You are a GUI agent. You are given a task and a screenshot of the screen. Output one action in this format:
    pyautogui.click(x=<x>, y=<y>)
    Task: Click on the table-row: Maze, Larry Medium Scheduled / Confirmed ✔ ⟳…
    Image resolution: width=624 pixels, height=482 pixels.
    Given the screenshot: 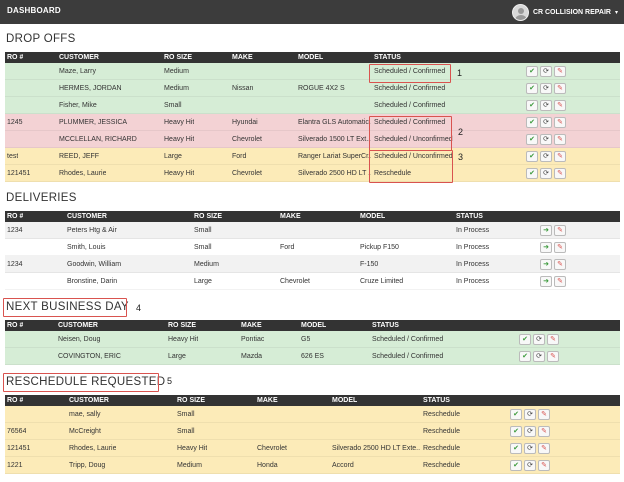 What is the action you would take?
    pyautogui.click(x=312, y=71)
    